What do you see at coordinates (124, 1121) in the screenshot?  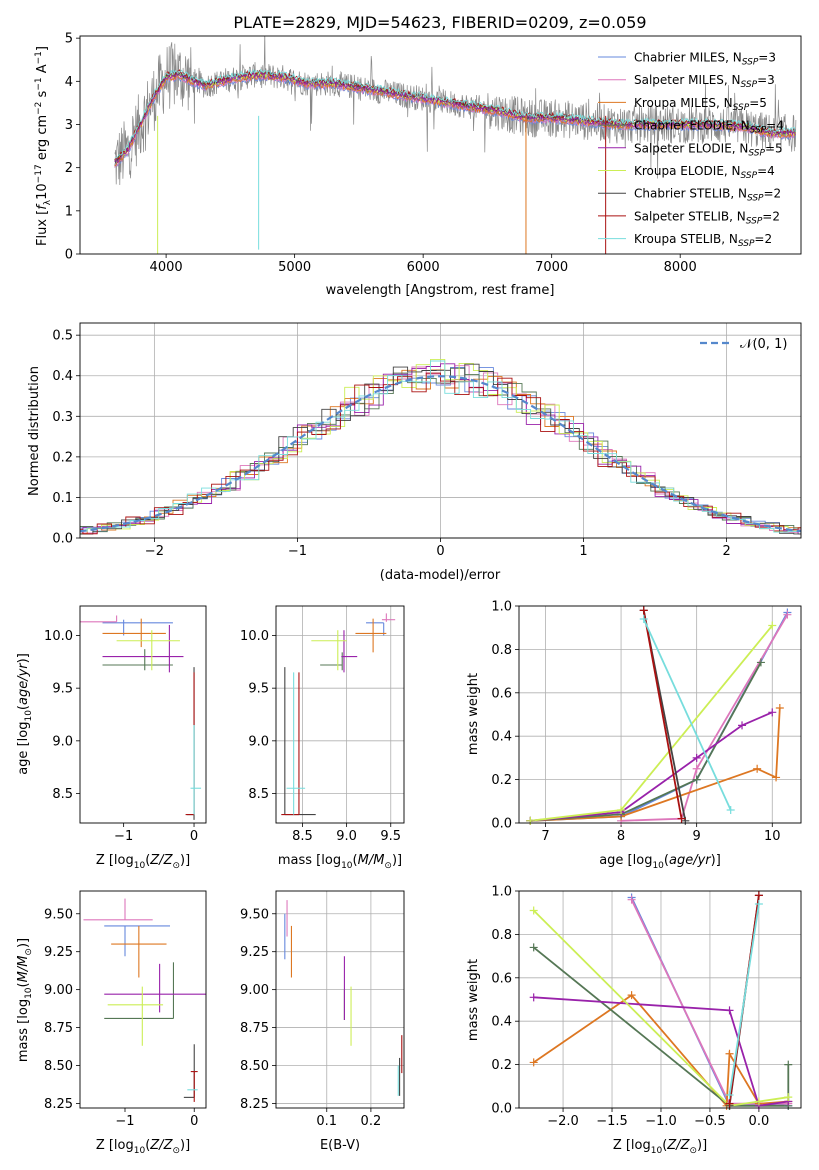 I see `mass_vs_Z-xtick-label: −1` at bounding box center [124, 1121].